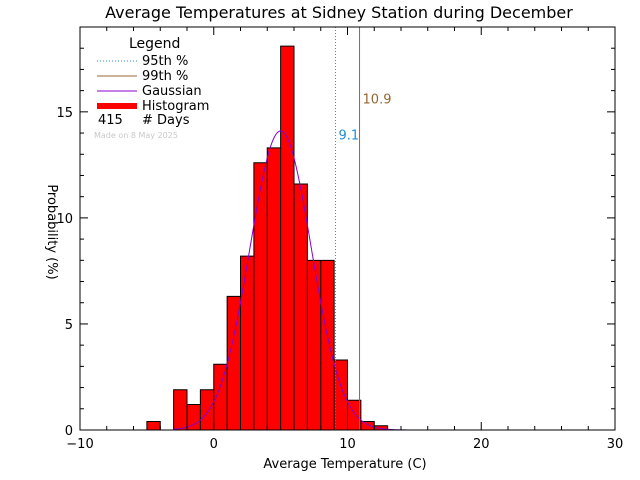  I want to click on percentile-95-label: 9.1, so click(348, 135).